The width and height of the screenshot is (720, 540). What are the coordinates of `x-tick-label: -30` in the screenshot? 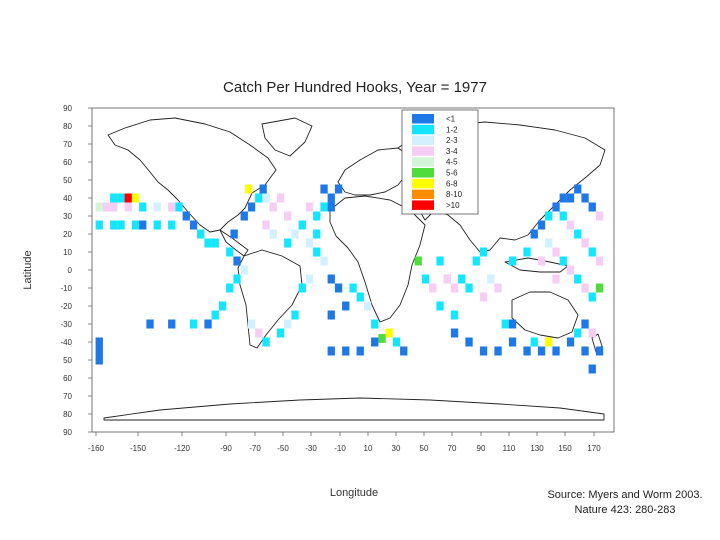 It's located at (311, 448).